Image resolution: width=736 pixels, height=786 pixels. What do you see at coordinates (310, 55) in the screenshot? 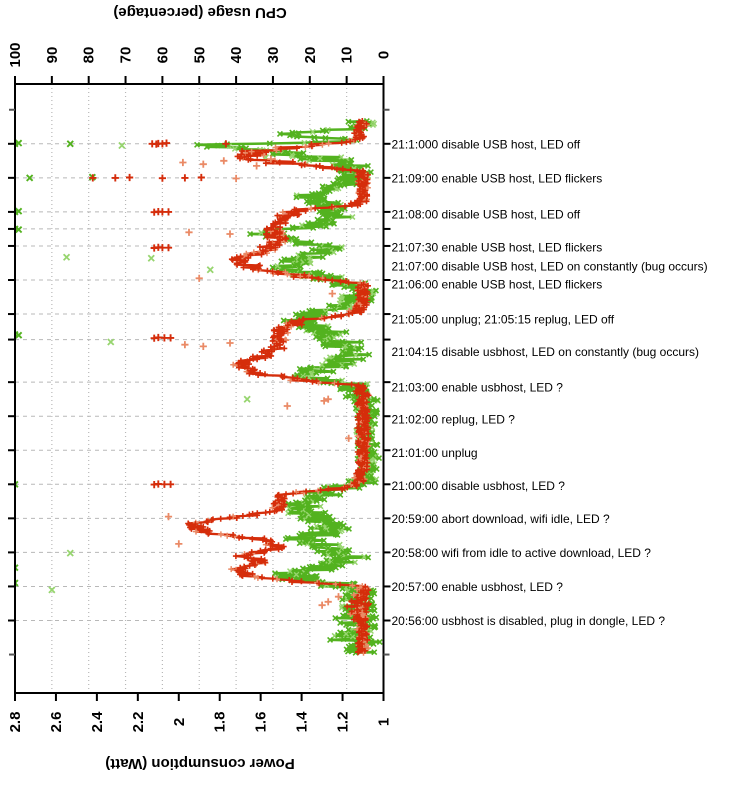
I see `cpu-tick-label: 20` at bounding box center [310, 55].